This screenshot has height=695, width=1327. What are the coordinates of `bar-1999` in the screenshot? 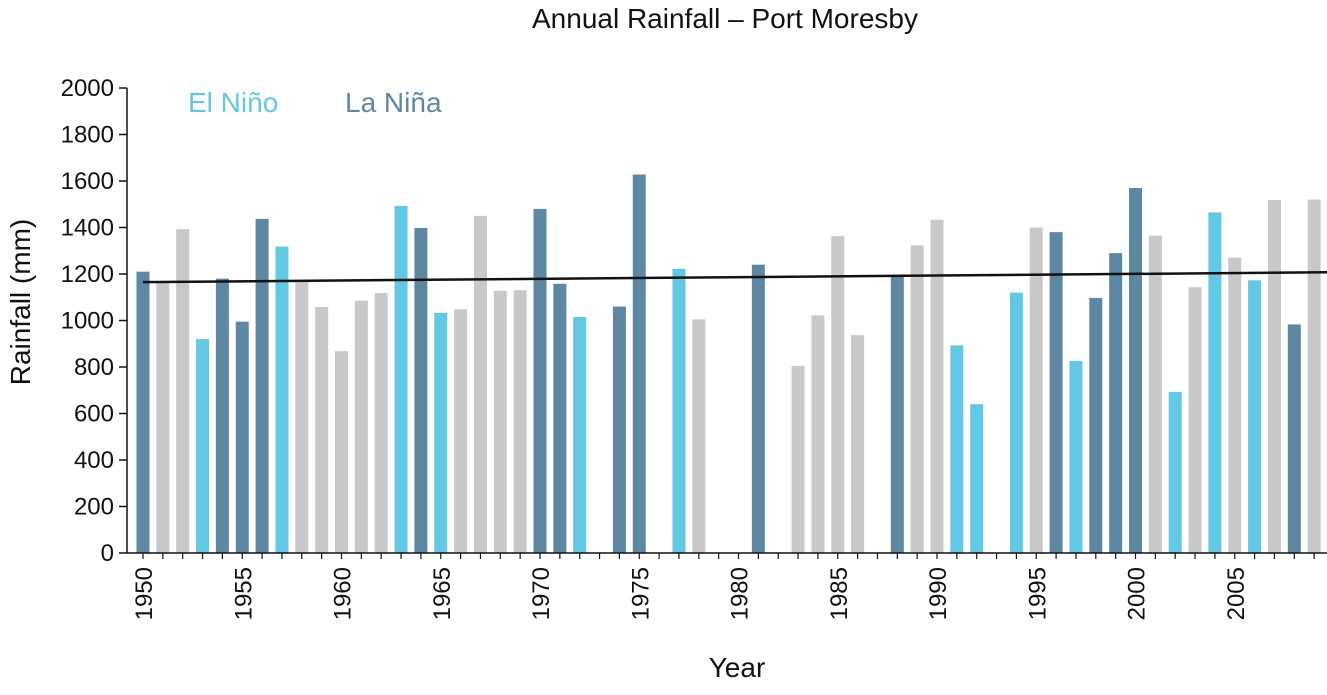 It's located at (1116, 403).